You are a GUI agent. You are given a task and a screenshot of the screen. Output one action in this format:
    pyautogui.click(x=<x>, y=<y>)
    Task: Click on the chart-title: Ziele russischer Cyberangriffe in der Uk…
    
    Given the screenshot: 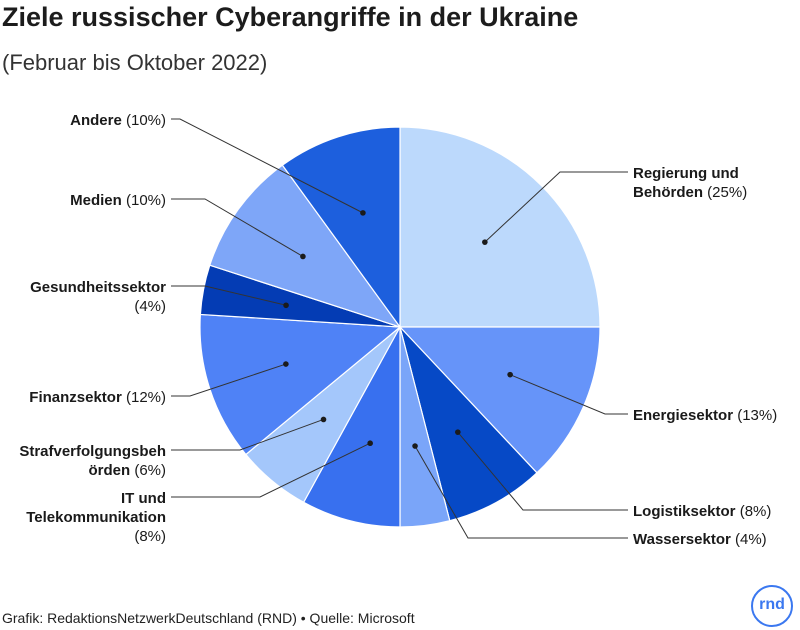 What is the action you would take?
    pyautogui.click(x=290, y=17)
    